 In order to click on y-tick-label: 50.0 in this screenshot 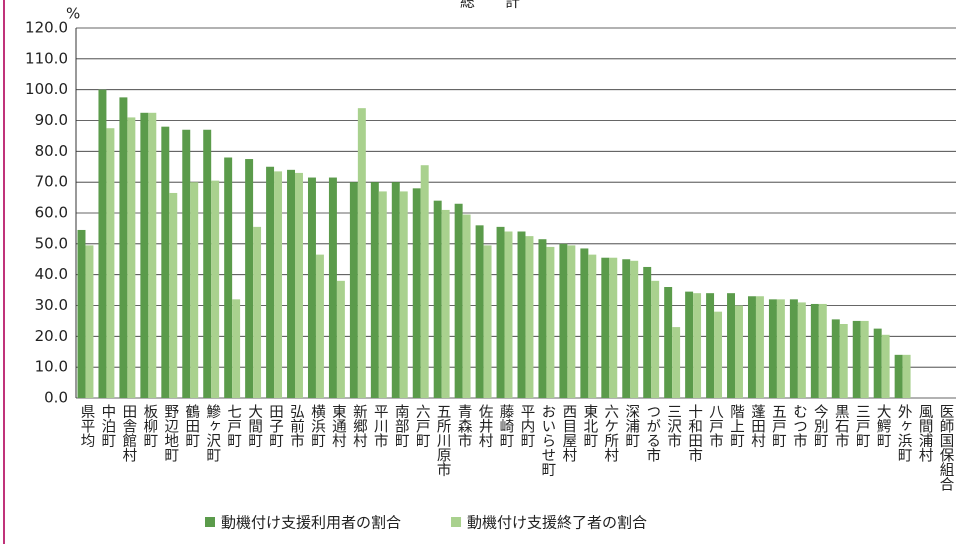, I will do `click(51, 243)`.